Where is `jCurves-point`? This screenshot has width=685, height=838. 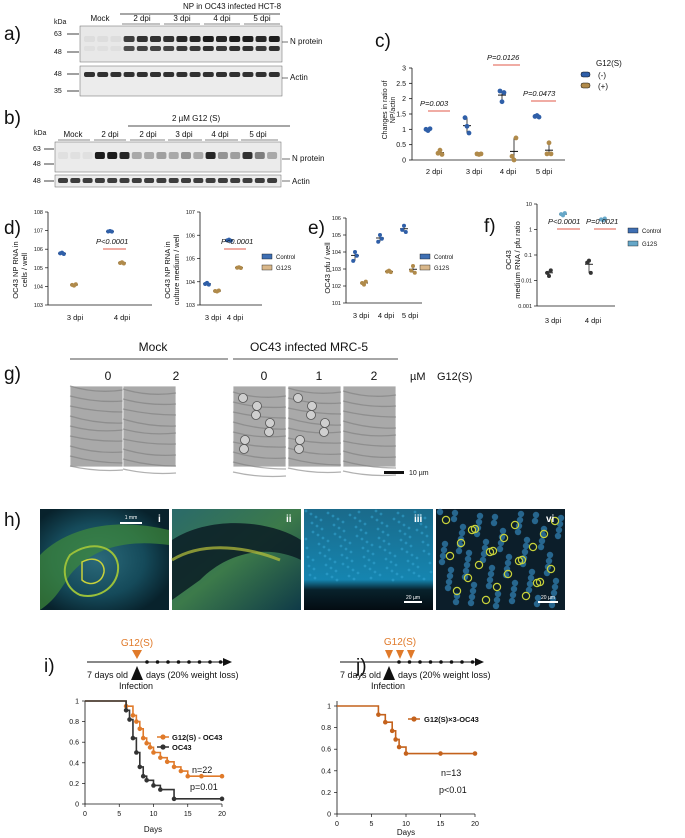 jCurves-point is located at coordinates (378, 714).